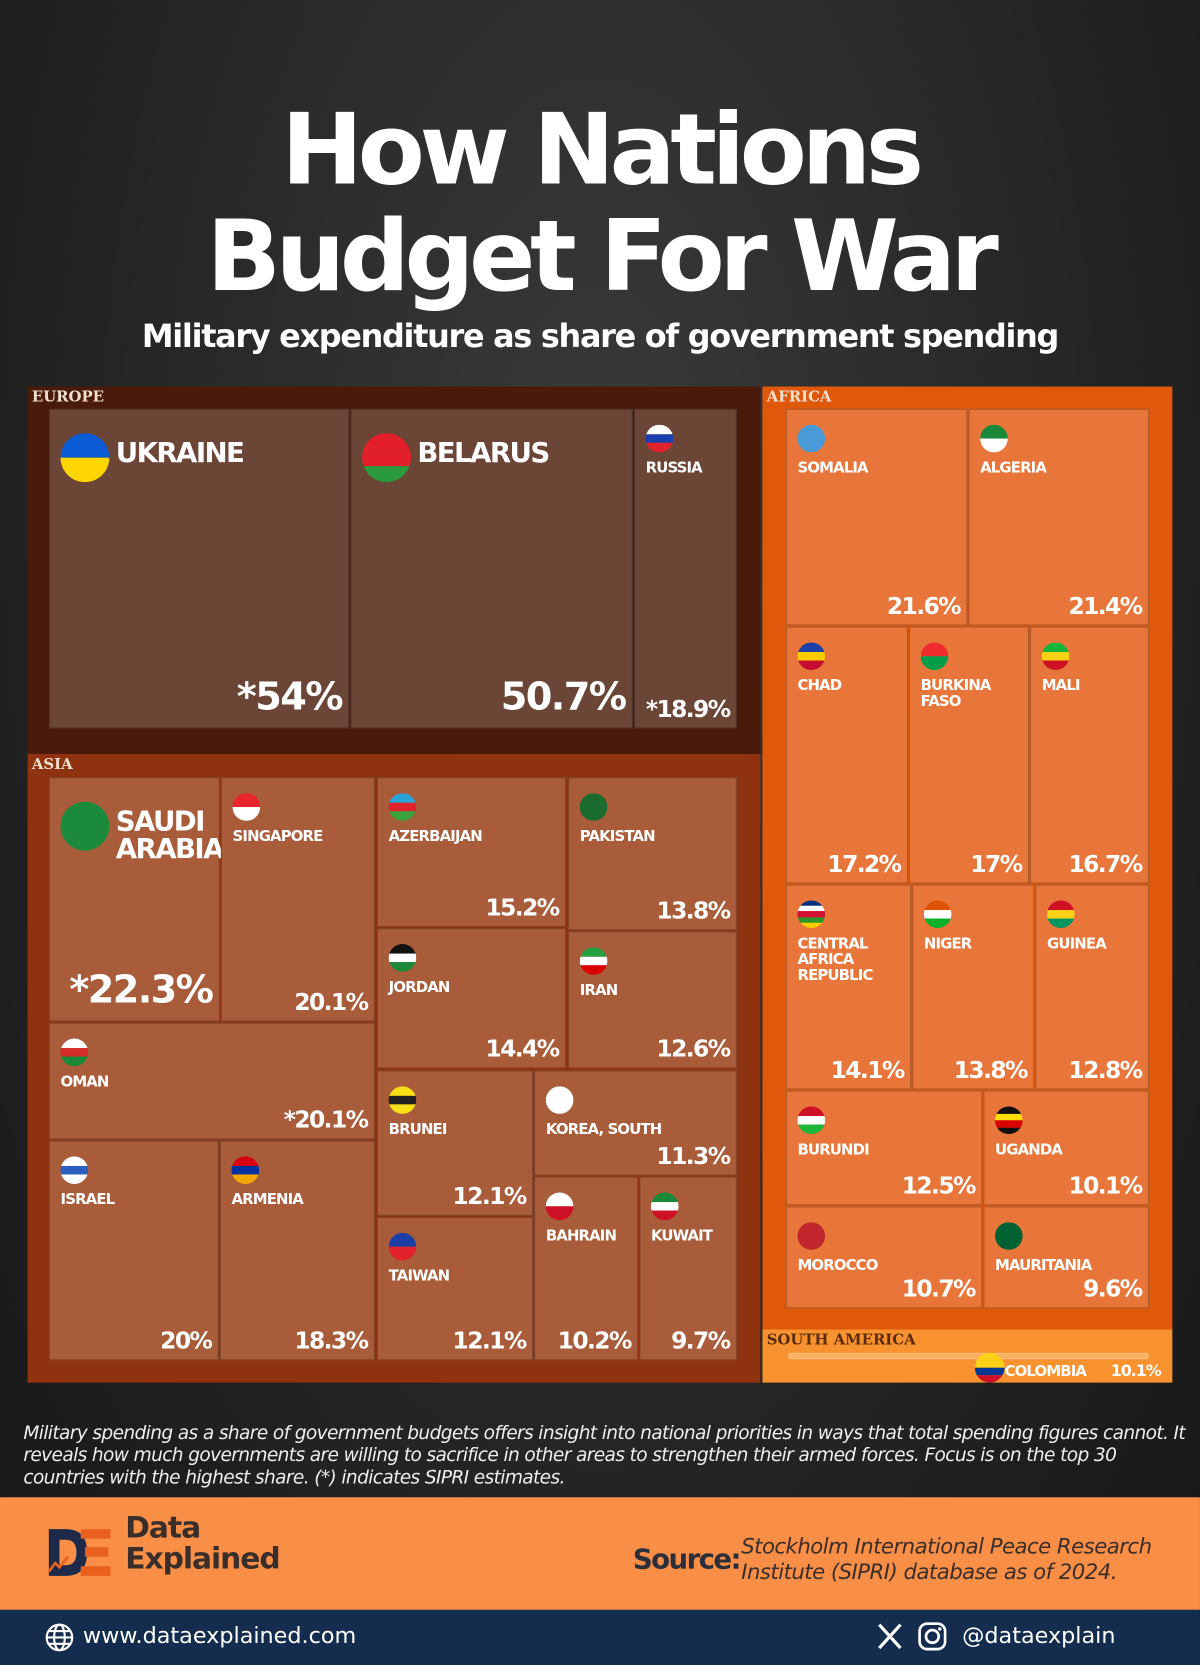  What do you see at coordinates (1089, 755) in the screenshot?
I see `tile-mali: MALI 16.7%` at bounding box center [1089, 755].